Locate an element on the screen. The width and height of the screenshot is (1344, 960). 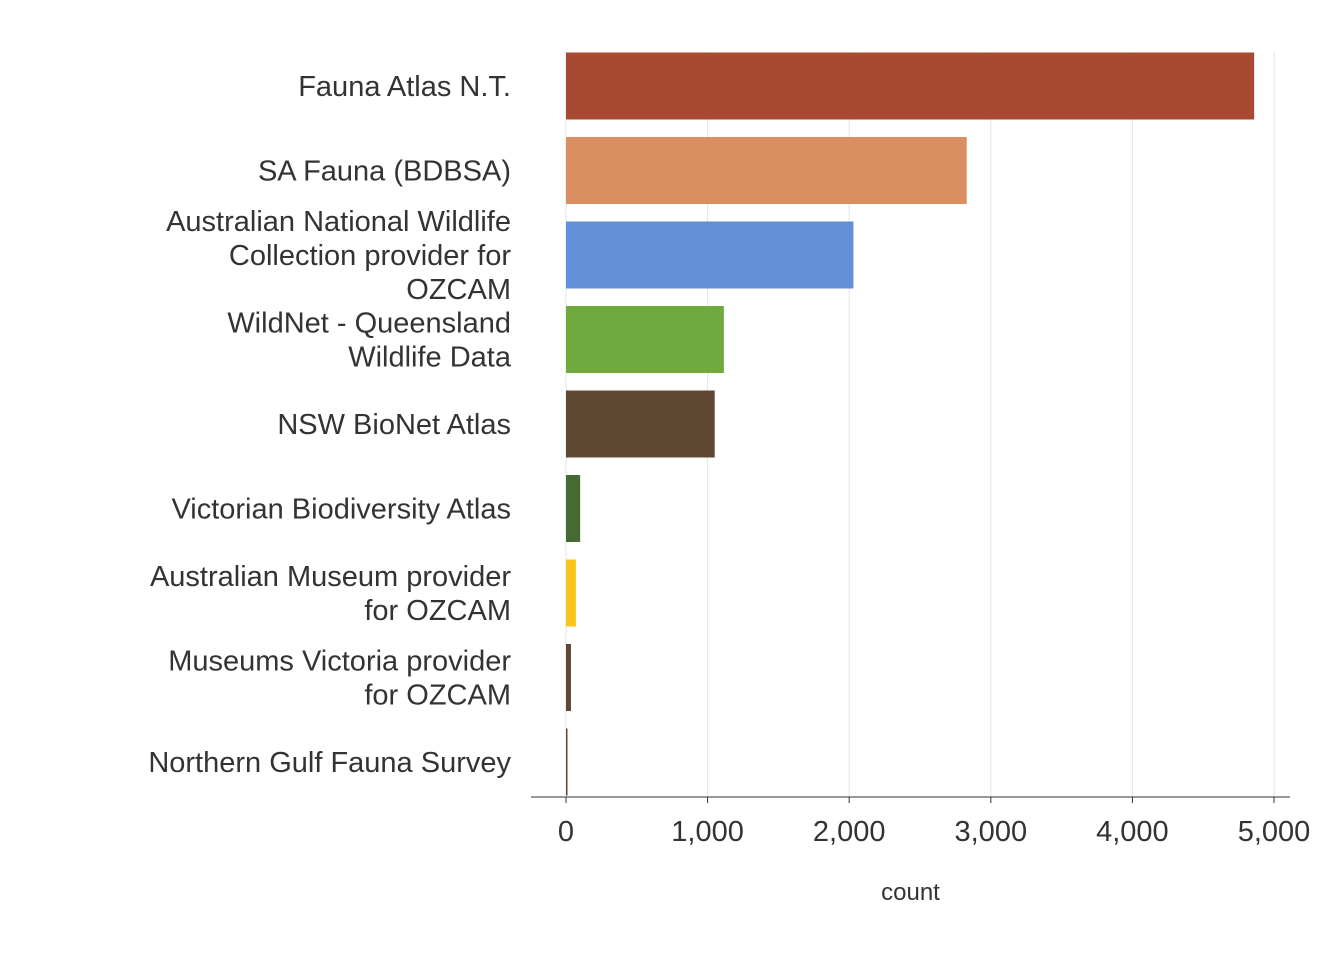
category-label-3: WildNet - Queensland Wildlife Data is located at coordinates (369, 341).